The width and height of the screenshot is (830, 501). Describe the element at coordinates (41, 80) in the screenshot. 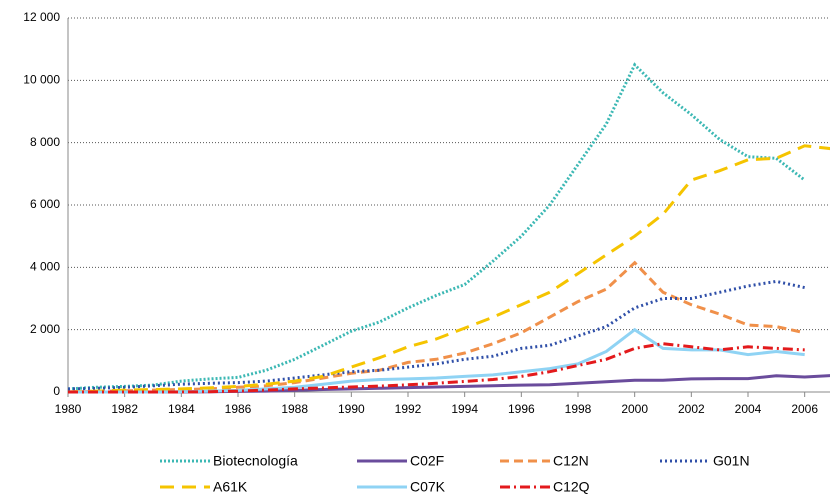

I see `y-tick-label: 10 000` at that location.